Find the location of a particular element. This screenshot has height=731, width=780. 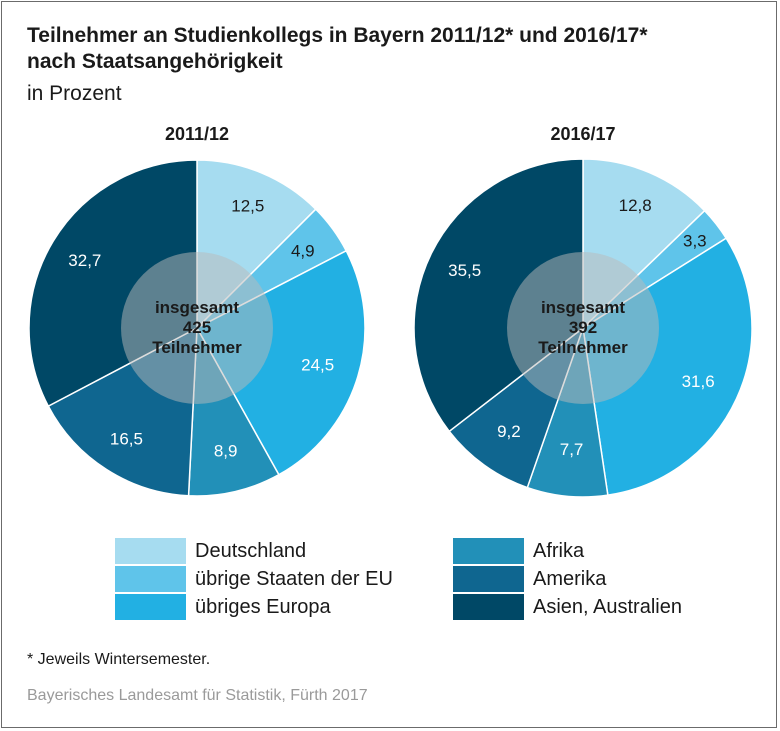

legend-item-asien: Asien, Australien is located at coordinates (616, 607).